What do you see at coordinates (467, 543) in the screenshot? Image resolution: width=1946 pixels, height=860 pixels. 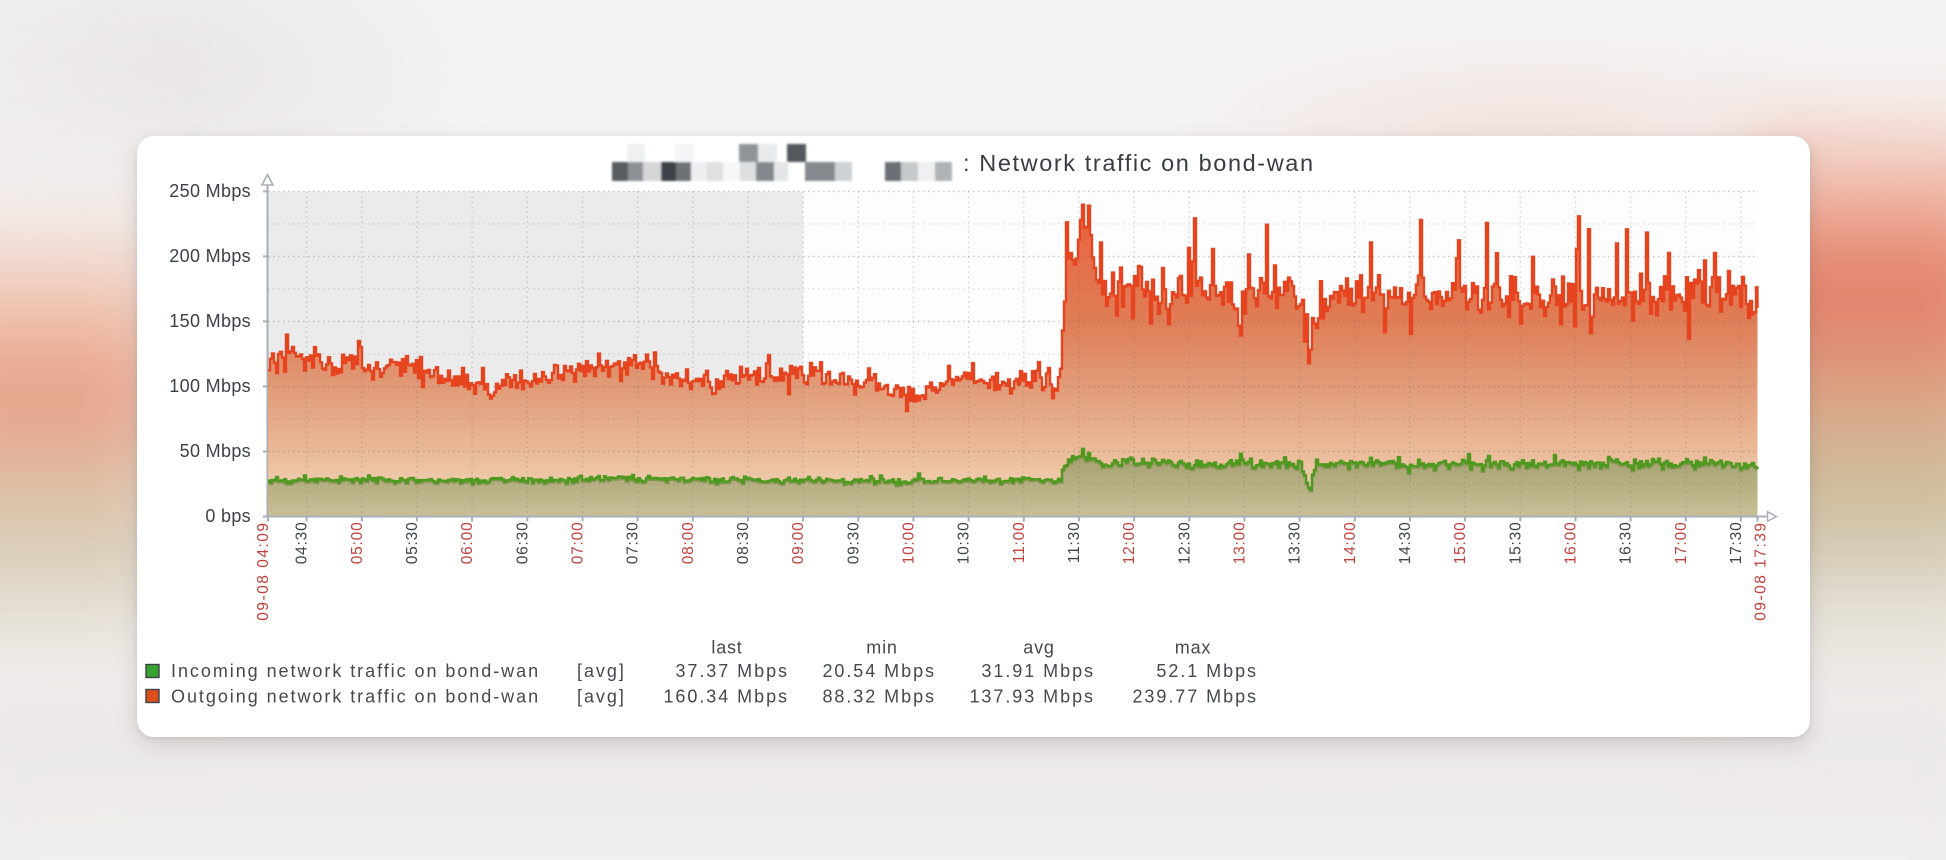 I see `svg-text: 06:00` at bounding box center [467, 543].